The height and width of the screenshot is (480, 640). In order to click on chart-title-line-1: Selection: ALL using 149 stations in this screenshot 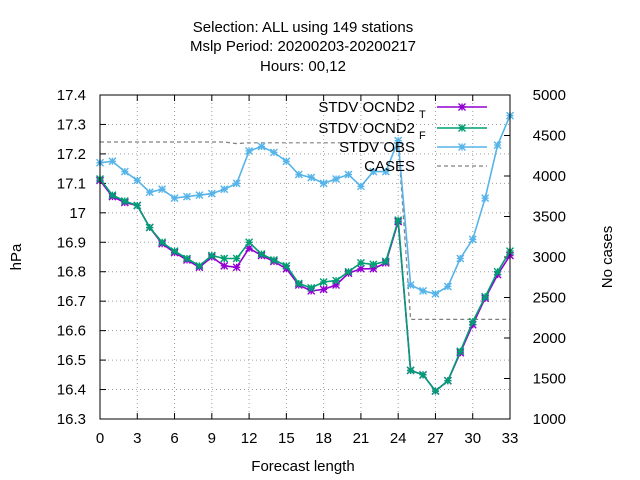, I will do `click(303, 27)`.